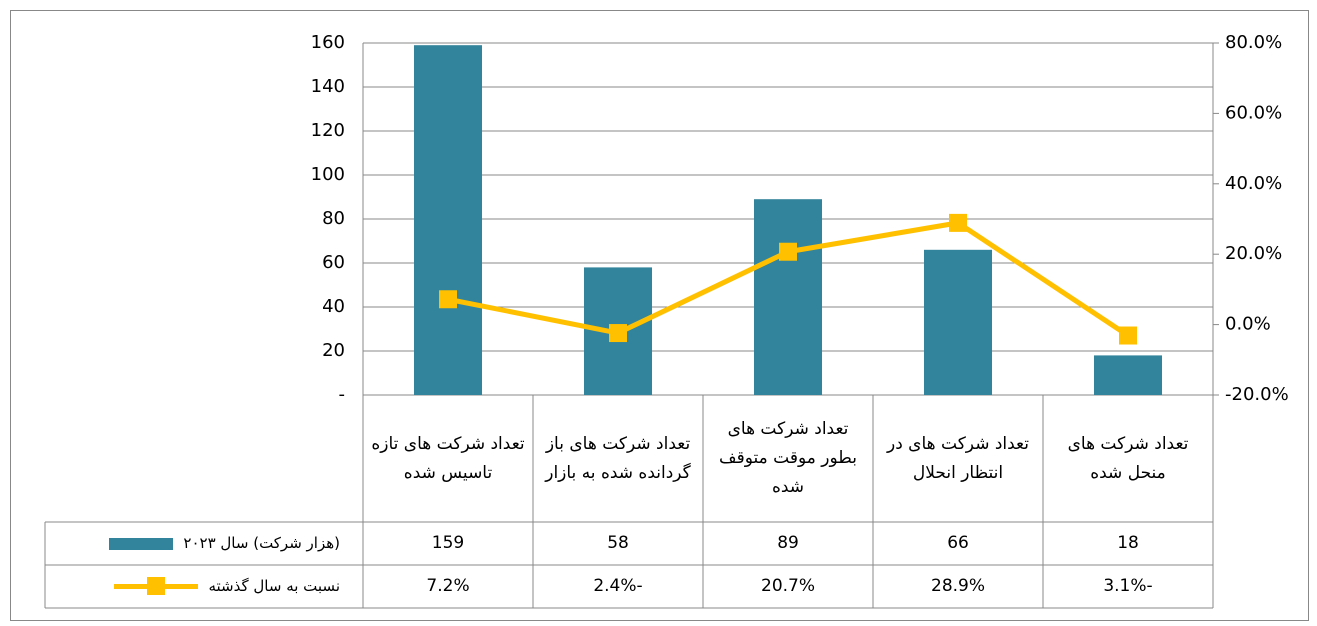  I want to click on category-label: تعداد شرکت های در انتظار انحلال, so click(957, 458).